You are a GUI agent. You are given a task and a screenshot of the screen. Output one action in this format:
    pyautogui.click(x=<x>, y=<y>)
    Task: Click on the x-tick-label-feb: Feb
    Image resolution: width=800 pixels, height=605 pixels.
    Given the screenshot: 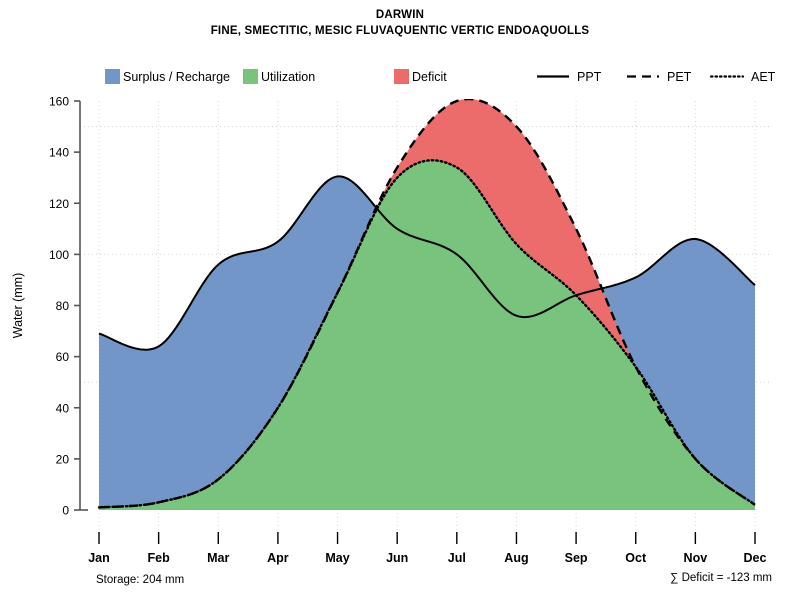 What is the action you would take?
    pyautogui.click(x=159, y=558)
    